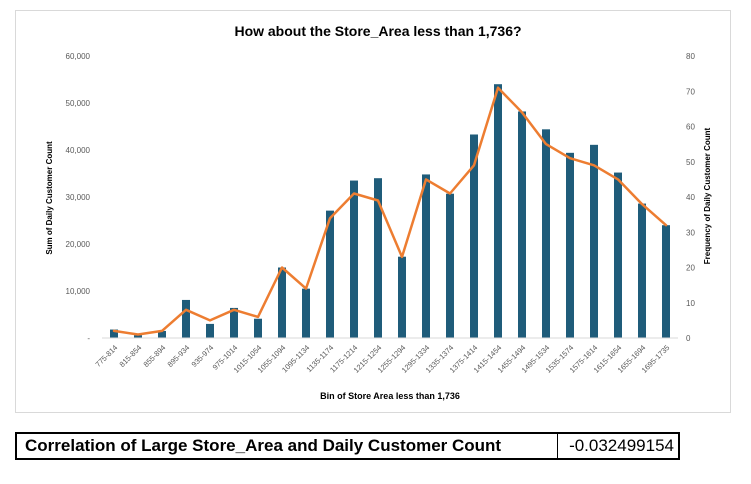 The image size is (751, 484). I want to click on x-tick-label: 815-854, so click(131, 356).